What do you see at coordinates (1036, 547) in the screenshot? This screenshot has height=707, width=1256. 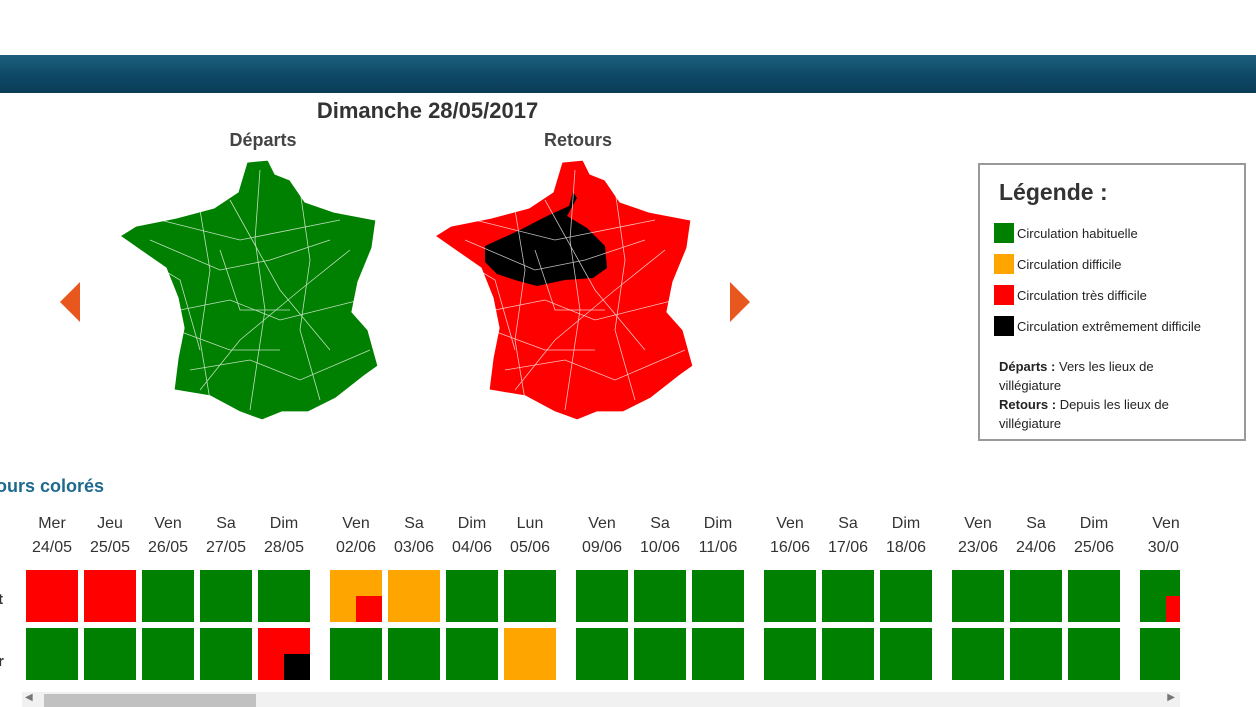 I see `day-date: 24/06` at bounding box center [1036, 547].